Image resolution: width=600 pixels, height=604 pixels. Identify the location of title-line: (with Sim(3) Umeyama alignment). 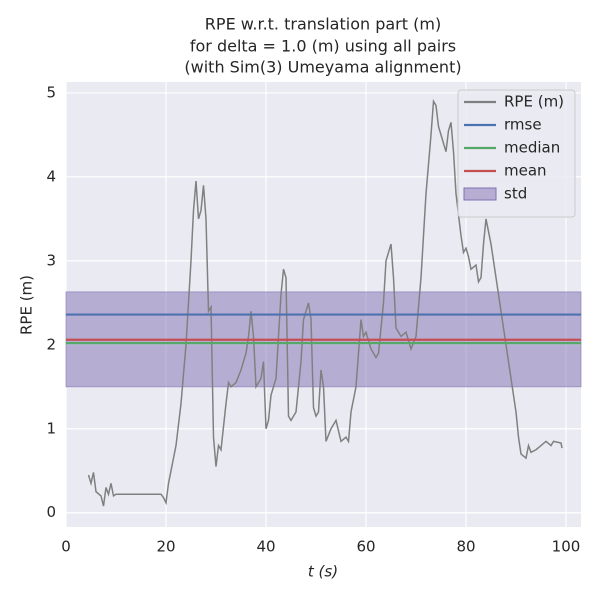
(322, 67).